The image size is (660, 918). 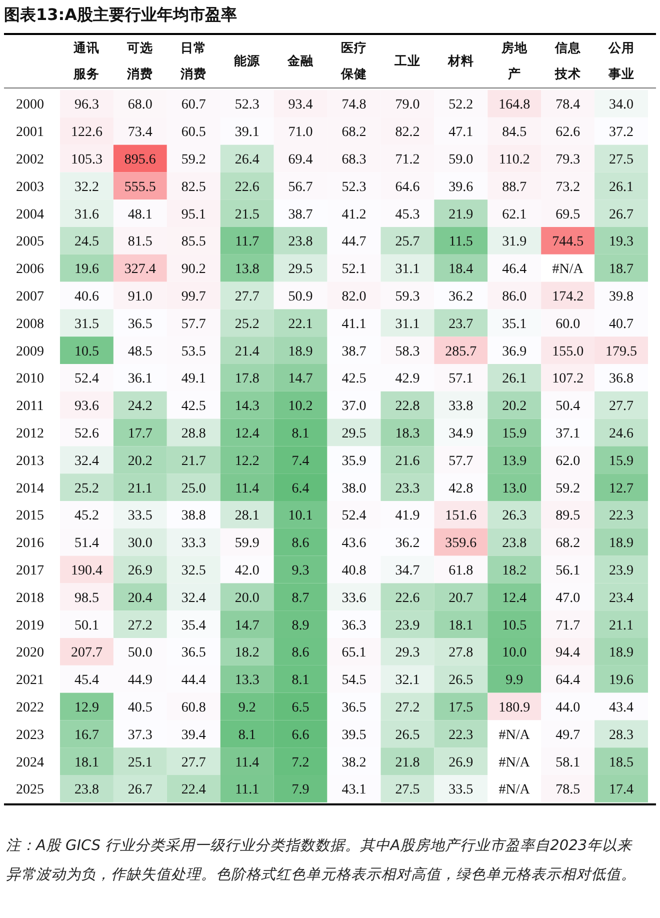 I want to click on data-label: 895.6, so click(x=140, y=160).